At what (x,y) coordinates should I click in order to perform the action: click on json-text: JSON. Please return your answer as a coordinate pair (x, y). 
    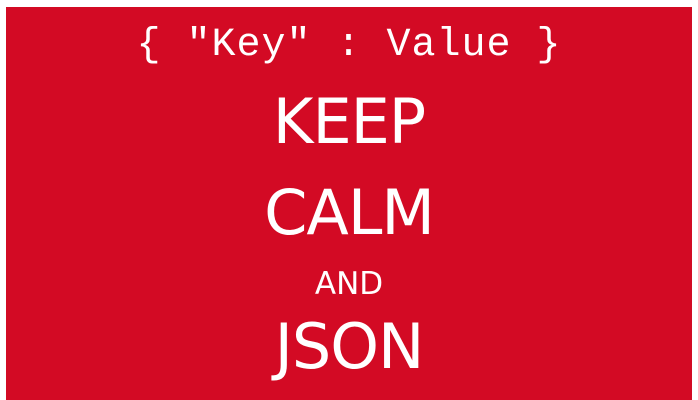
    Looking at the image, I should click on (349, 346).